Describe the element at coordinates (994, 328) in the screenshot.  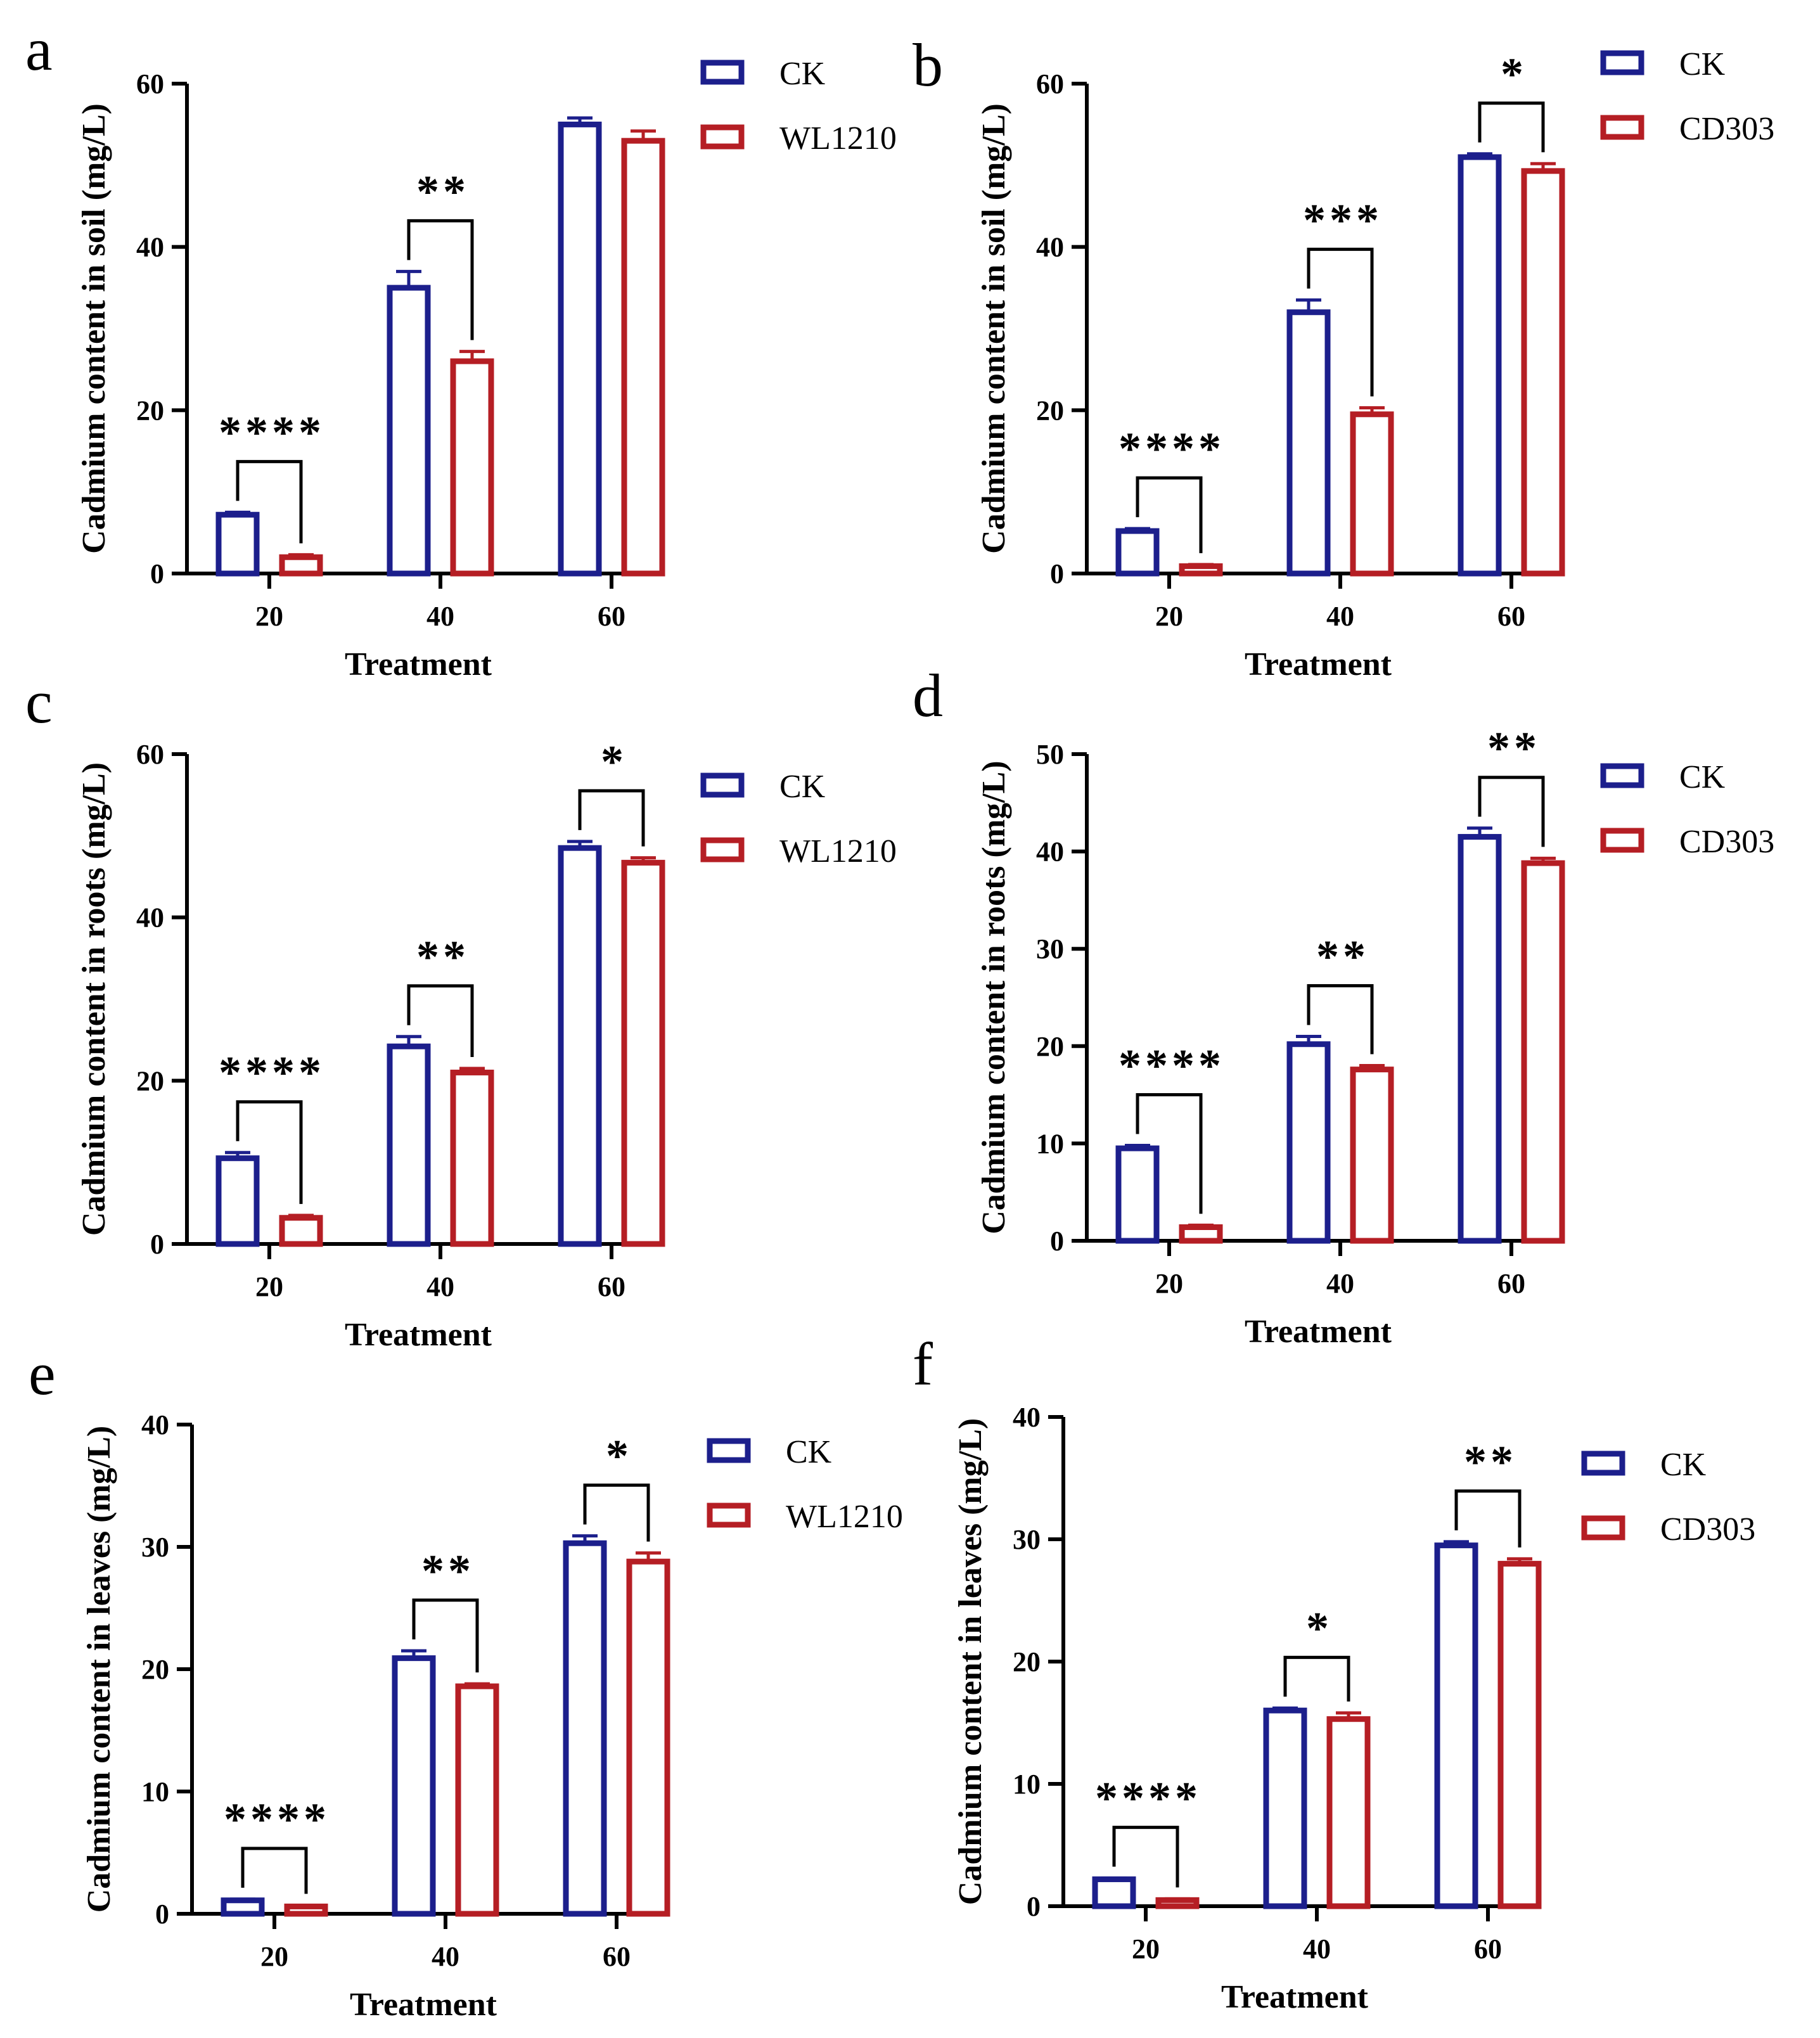
I see `y-axis-title: Cadmium content in soil (mg/L)` at that location.